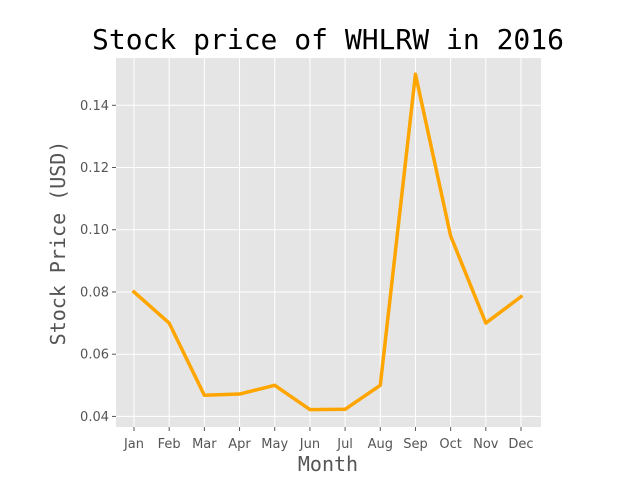  What do you see at coordinates (94, 230) in the screenshot?
I see `y-tick-label: 0.10` at bounding box center [94, 230].